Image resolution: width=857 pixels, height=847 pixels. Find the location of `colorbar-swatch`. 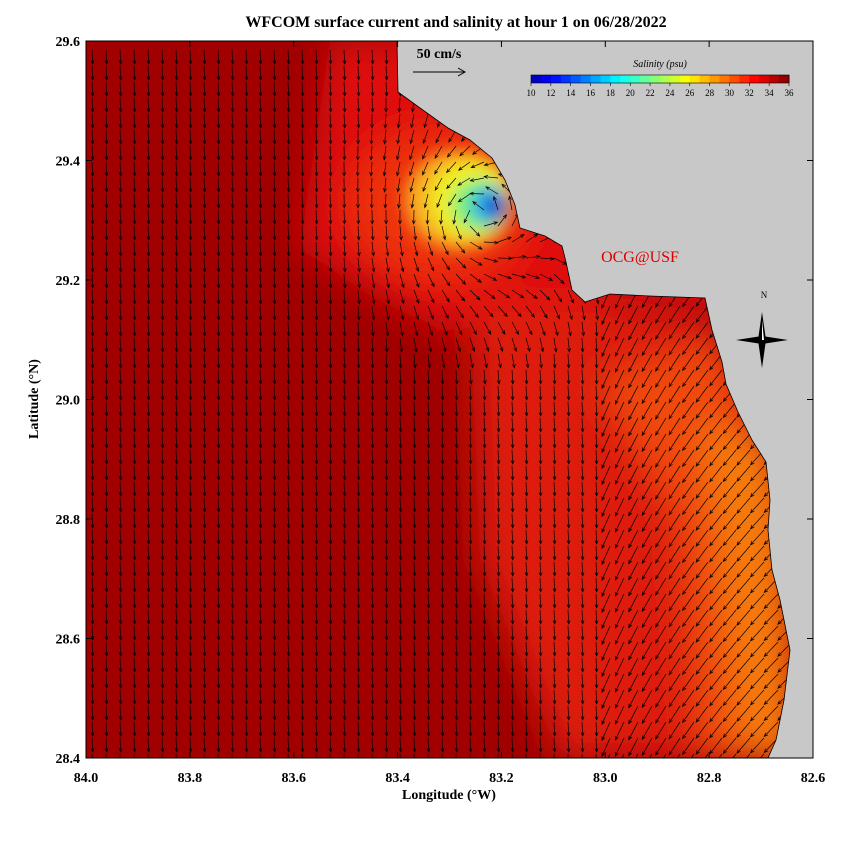

colorbar-swatch is located at coordinates (566, 79).